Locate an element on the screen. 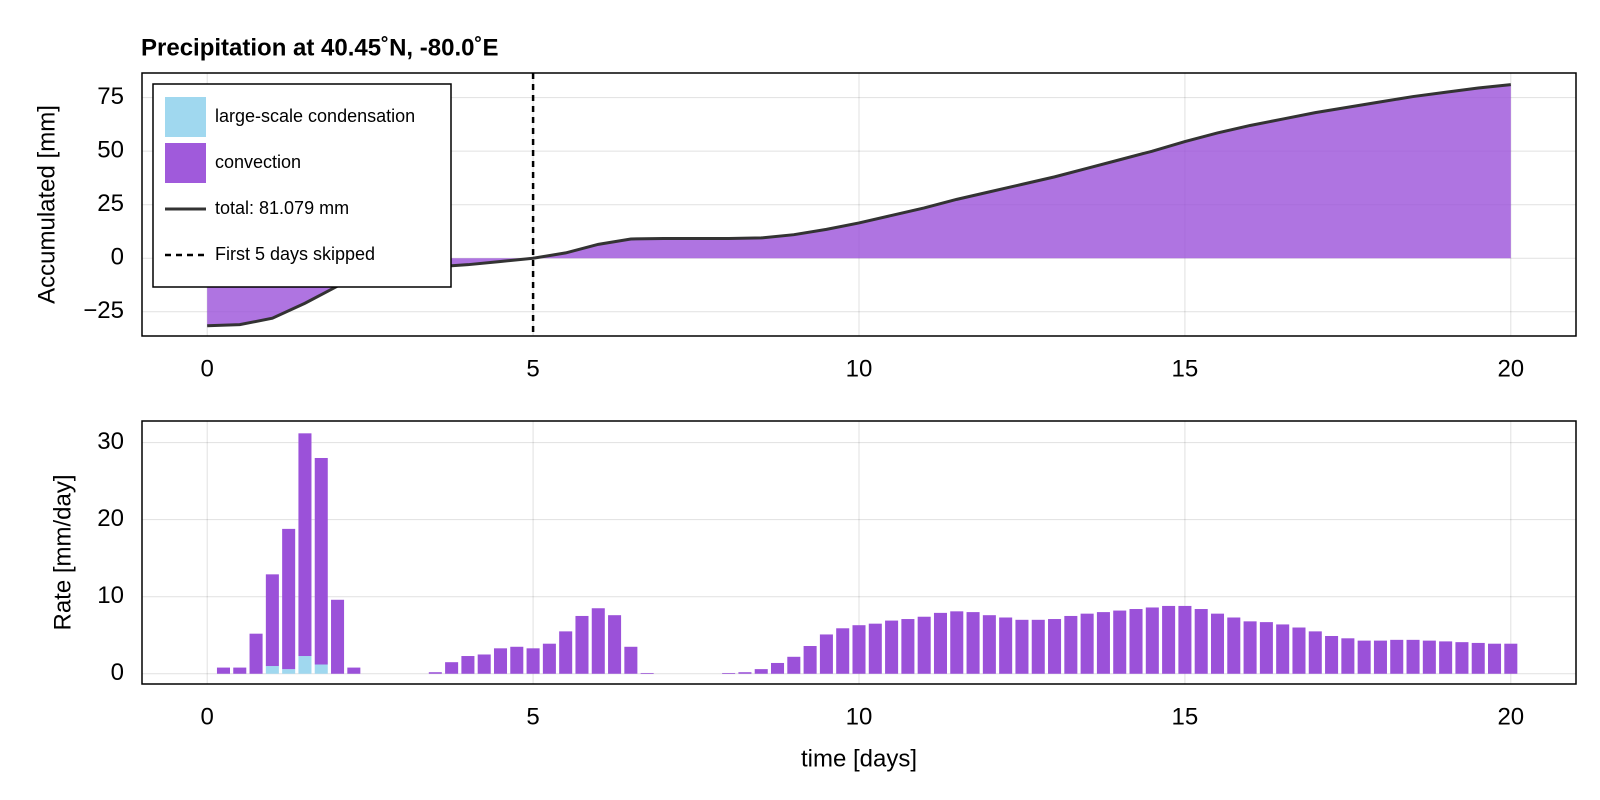  y-tick-label: 75 is located at coordinates (110, 96).